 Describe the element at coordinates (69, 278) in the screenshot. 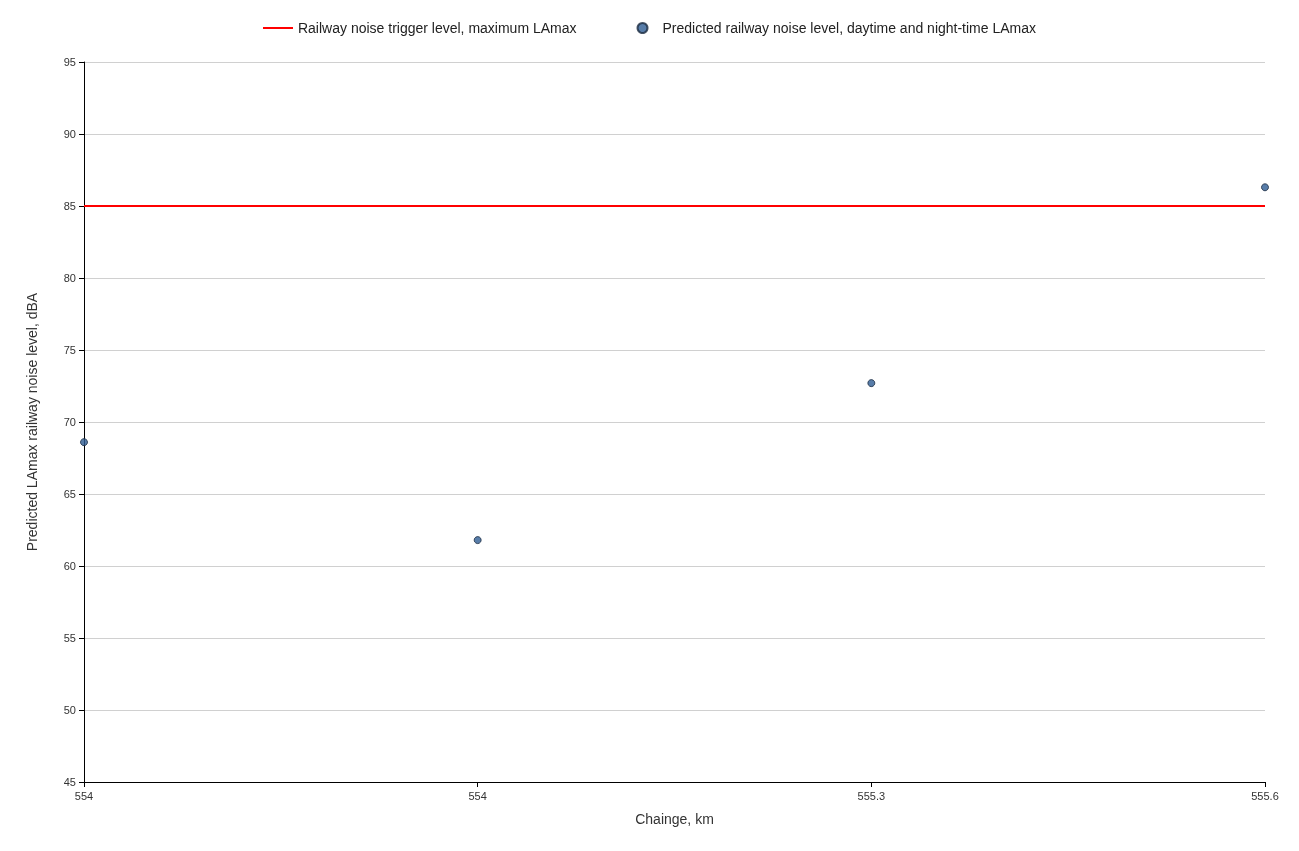

I see `y-tick-label: 80` at that location.